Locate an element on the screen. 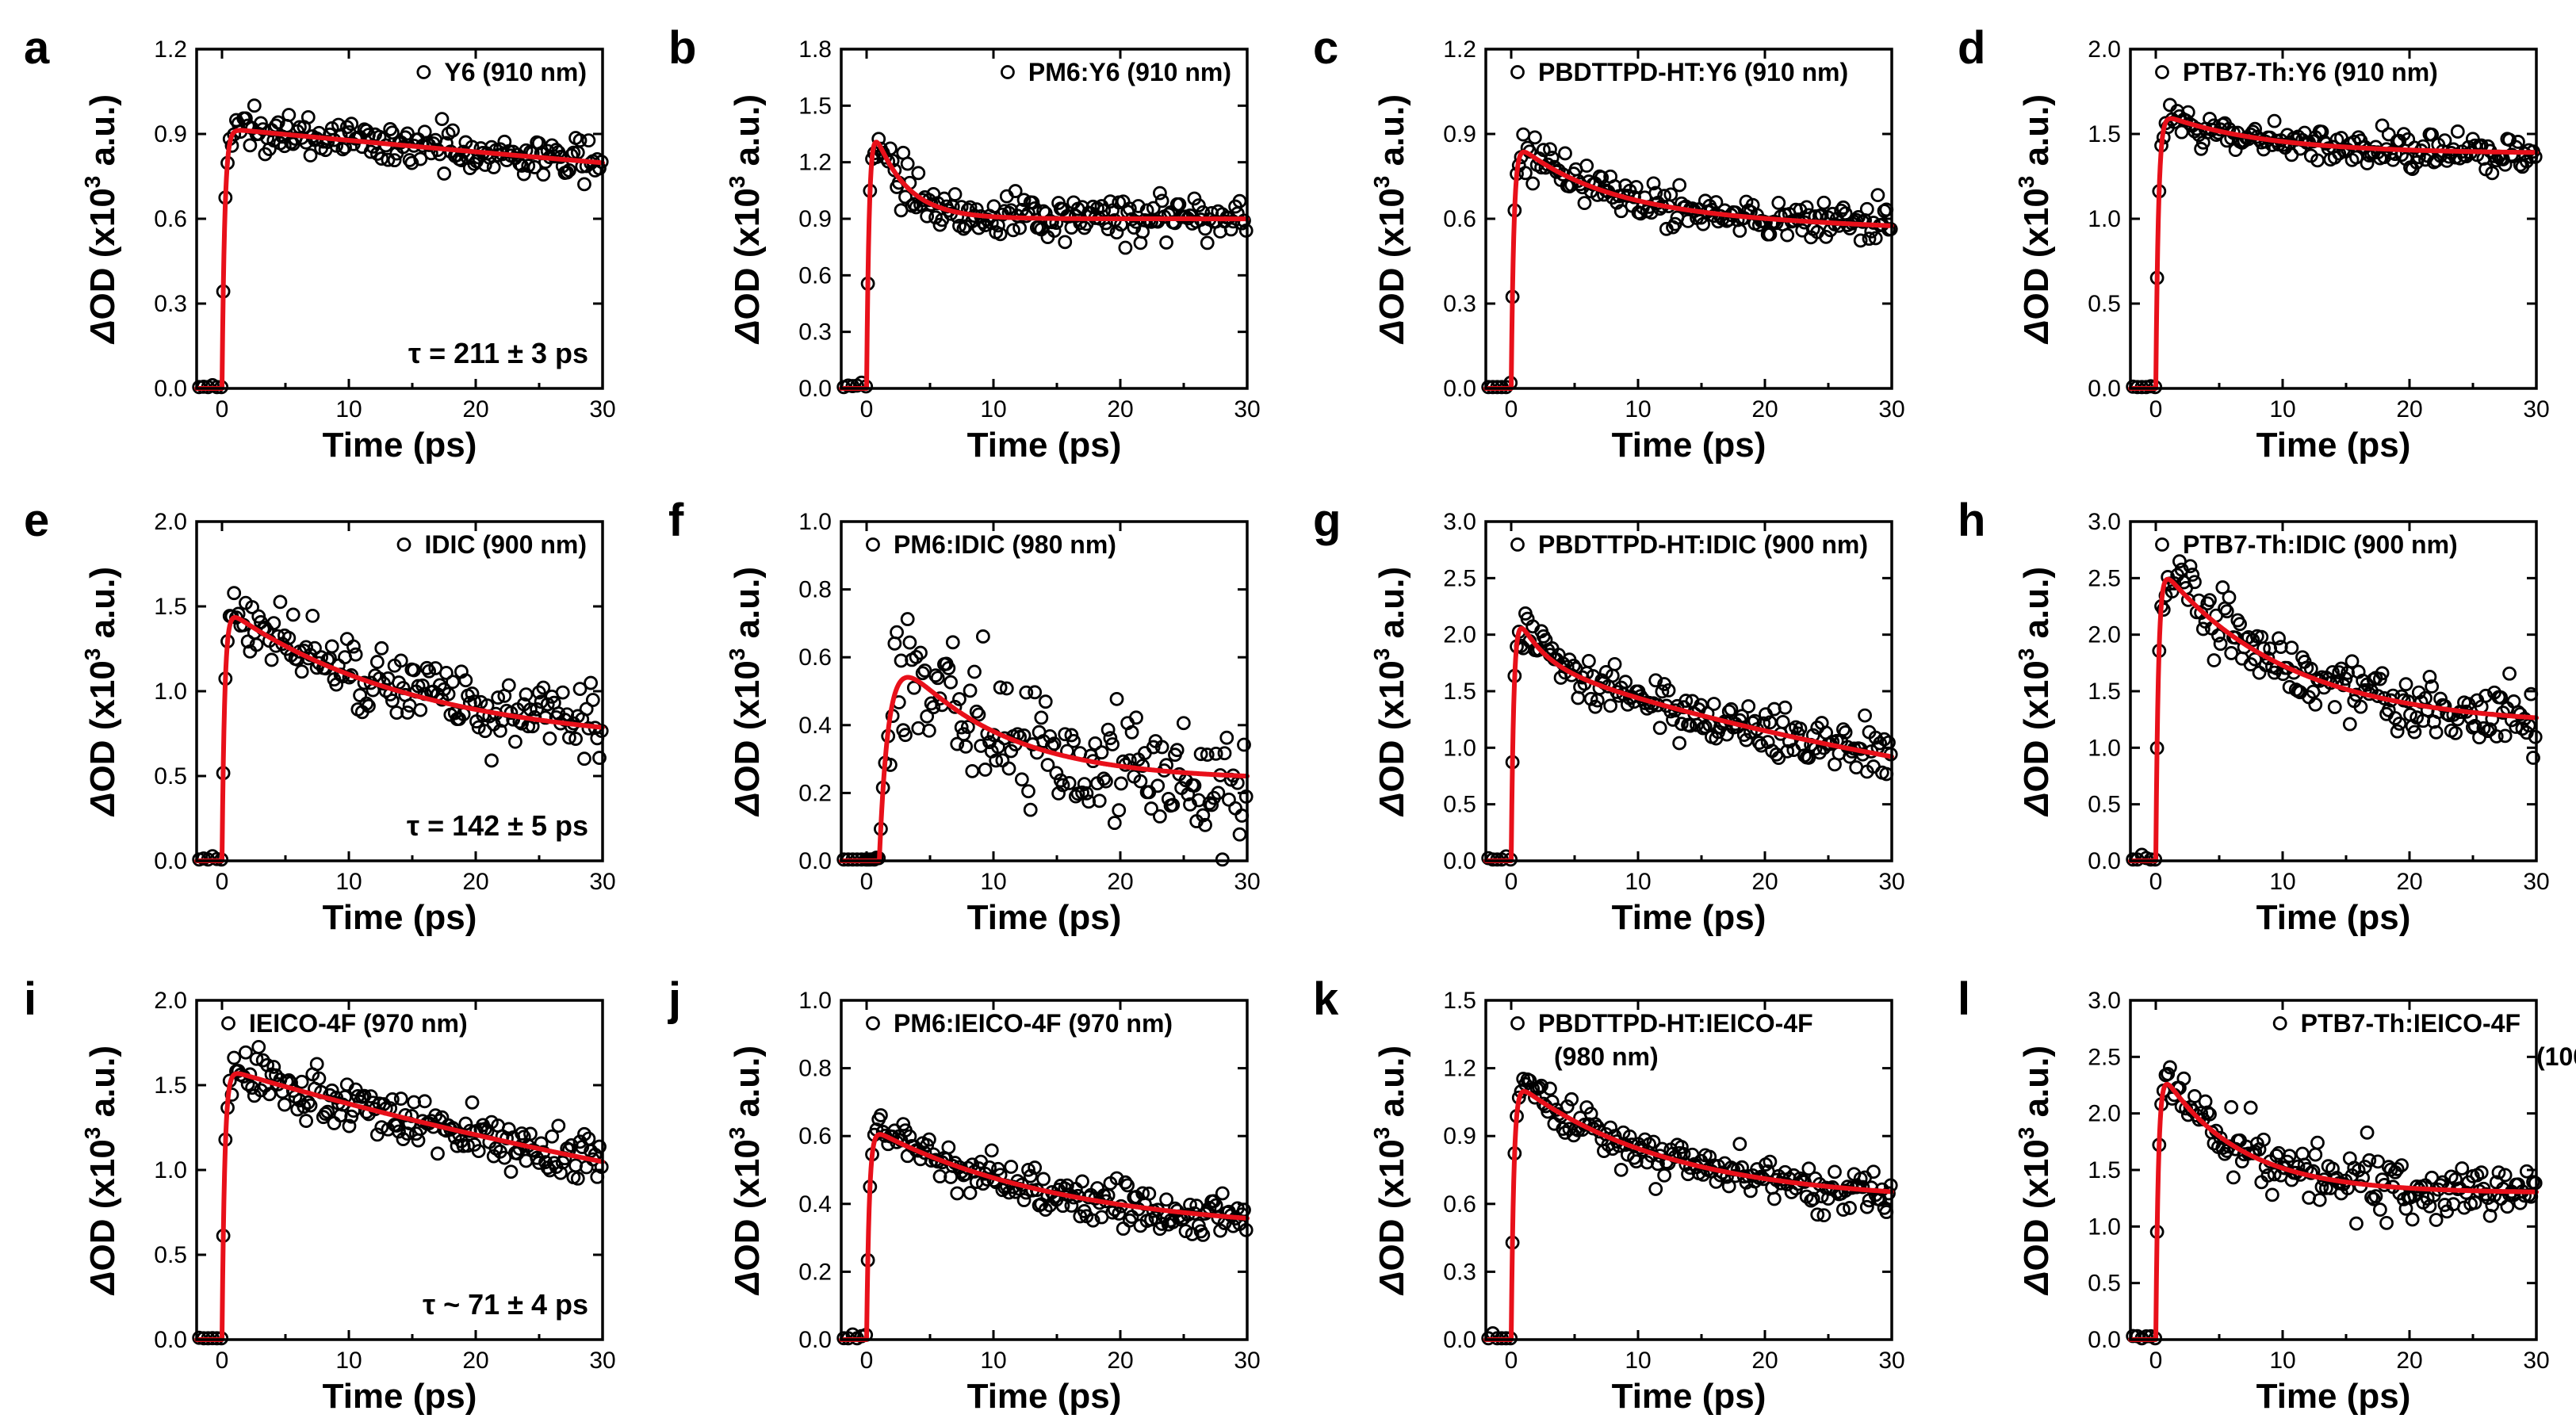 Image resolution: width=2576 pixels, height=1426 pixels. y-tick-label: 1.5 is located at coordinates (815, 106).